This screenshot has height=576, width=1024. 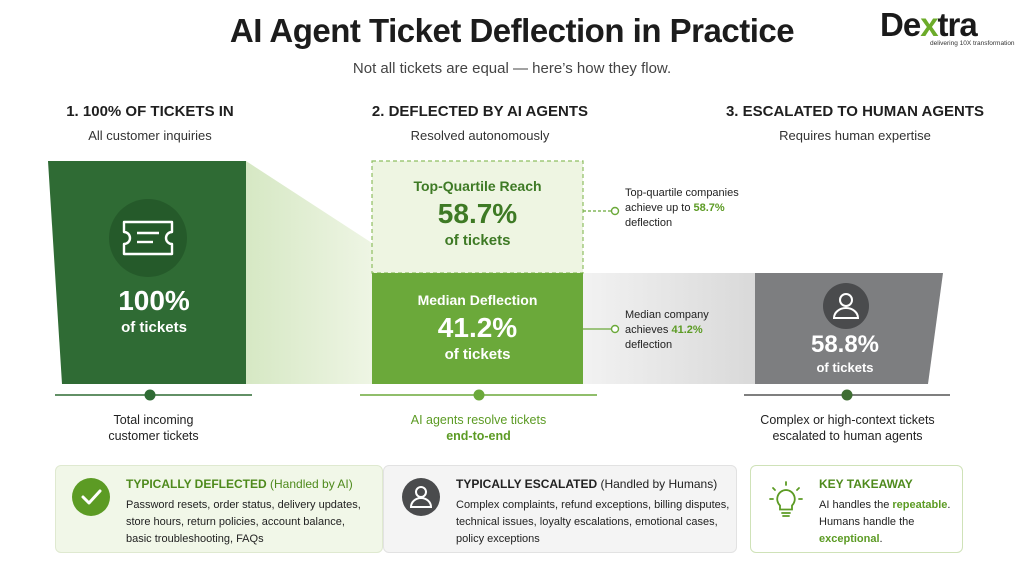 I want to click on stage-1-footer: Total incoming customer tickets, so click(x=153, y=428).